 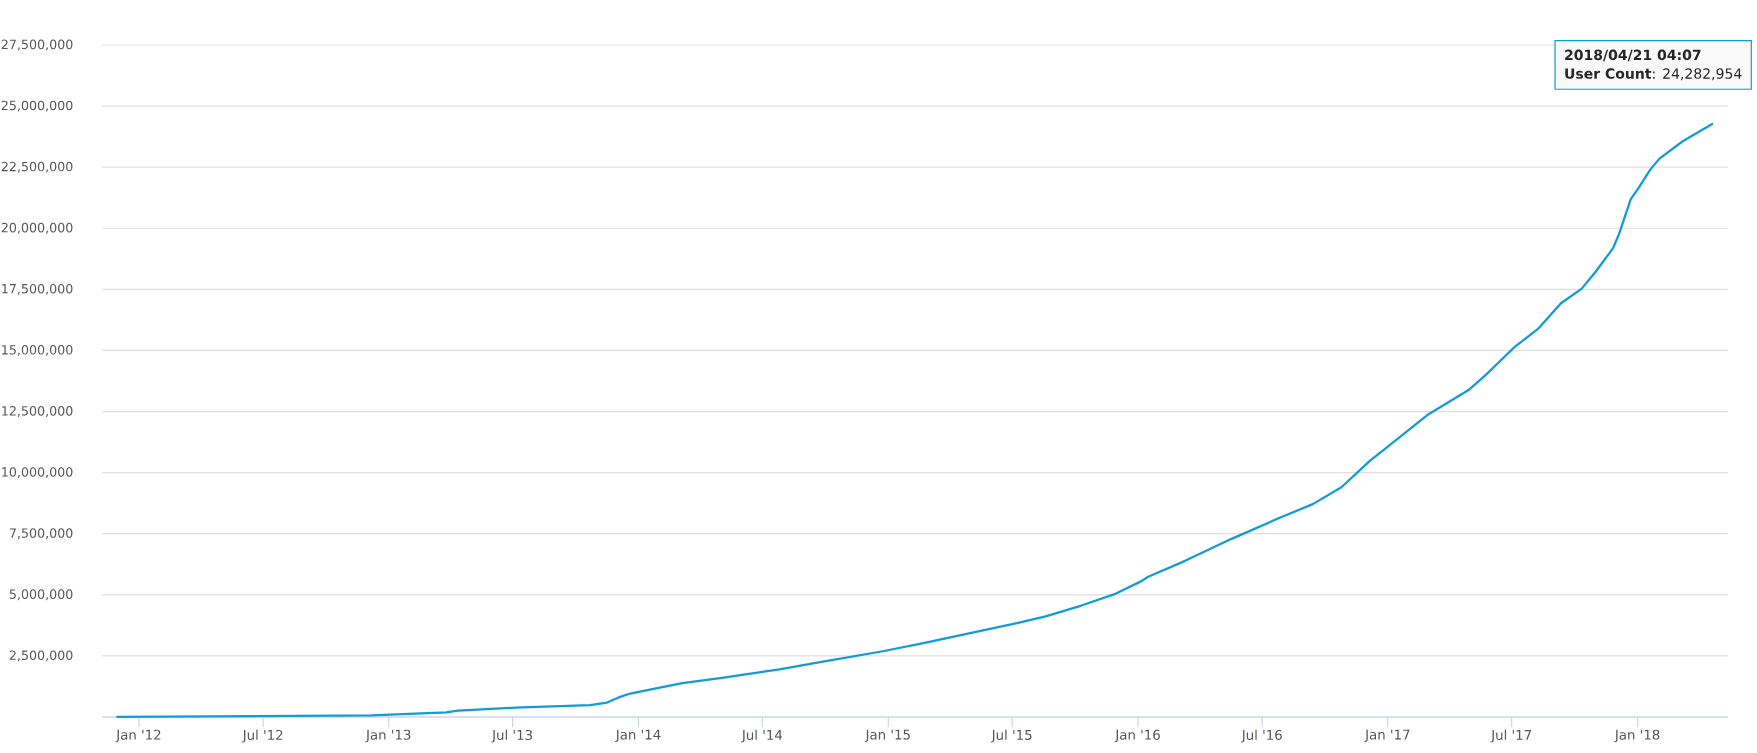 I want to click on x-tick-label: Jul '17, so click(x=1511, y=736).